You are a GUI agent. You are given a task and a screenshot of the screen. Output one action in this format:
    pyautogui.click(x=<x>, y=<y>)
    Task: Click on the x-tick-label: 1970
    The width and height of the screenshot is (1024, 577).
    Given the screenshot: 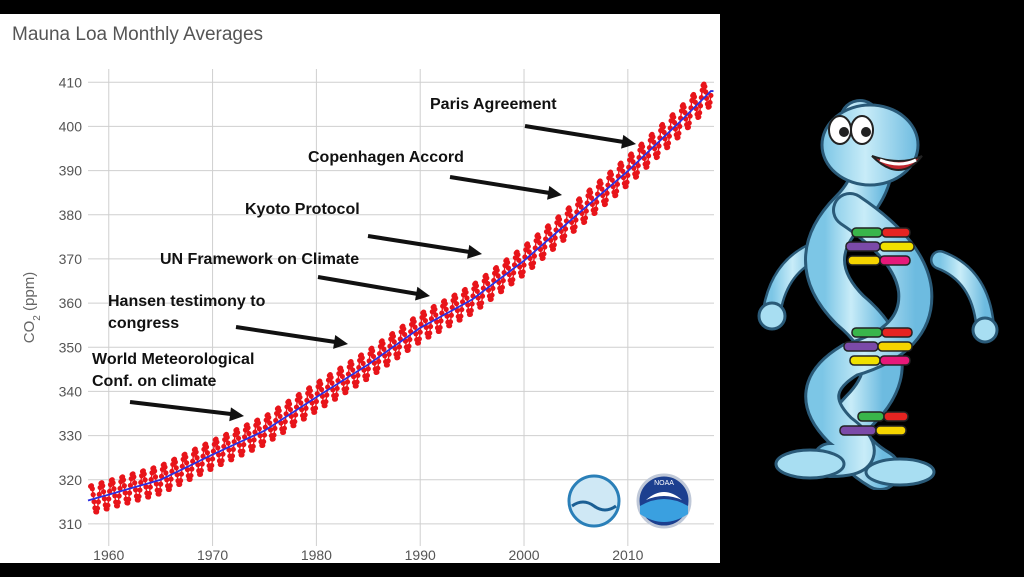 What is the action you would take?
    pyautogui.click(x=212, y=555)
    